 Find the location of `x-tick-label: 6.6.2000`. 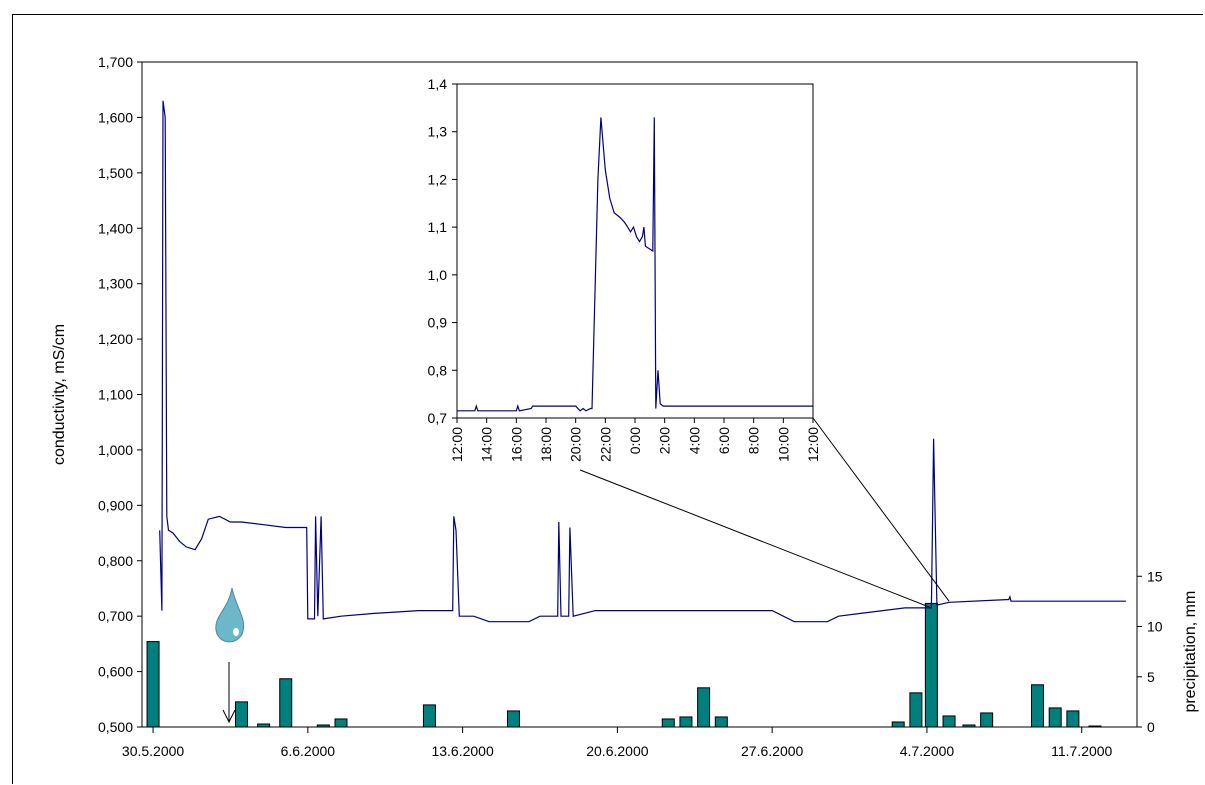

x-tick-label: 6.6.2000 is located at coordinates (308, 751).